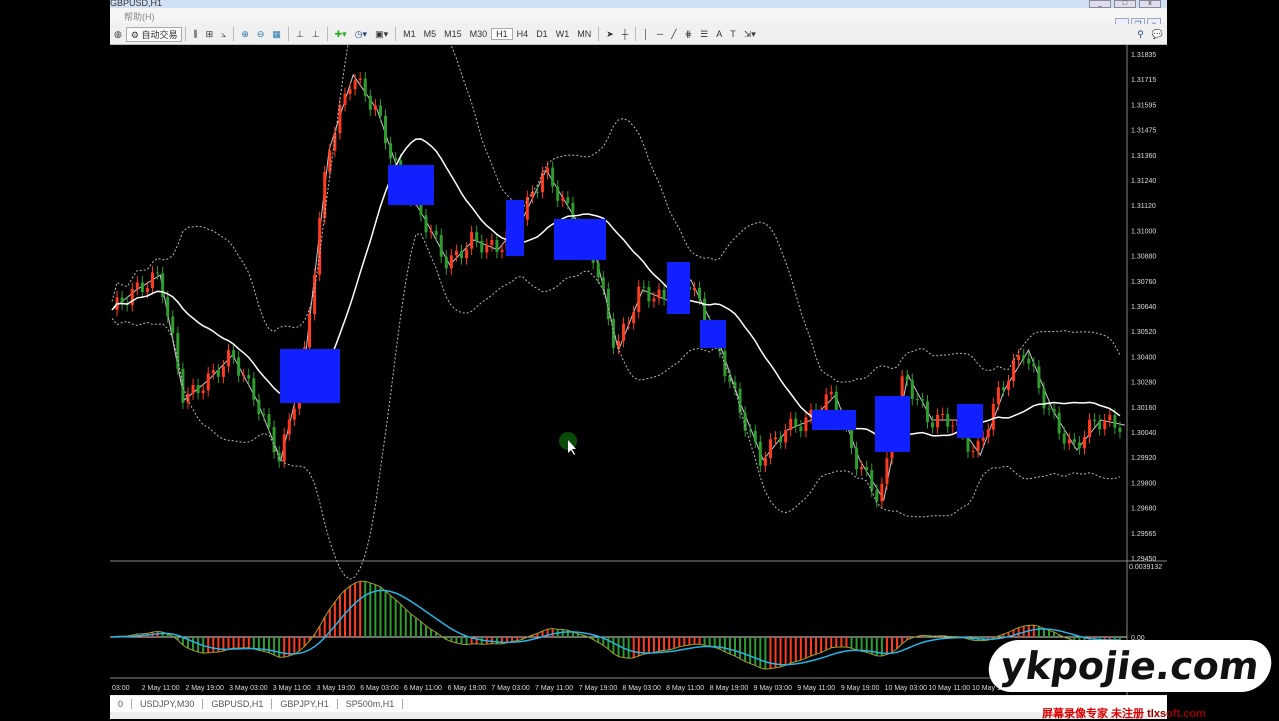  I want to click on tf-M15: M15, so click(453, 34).